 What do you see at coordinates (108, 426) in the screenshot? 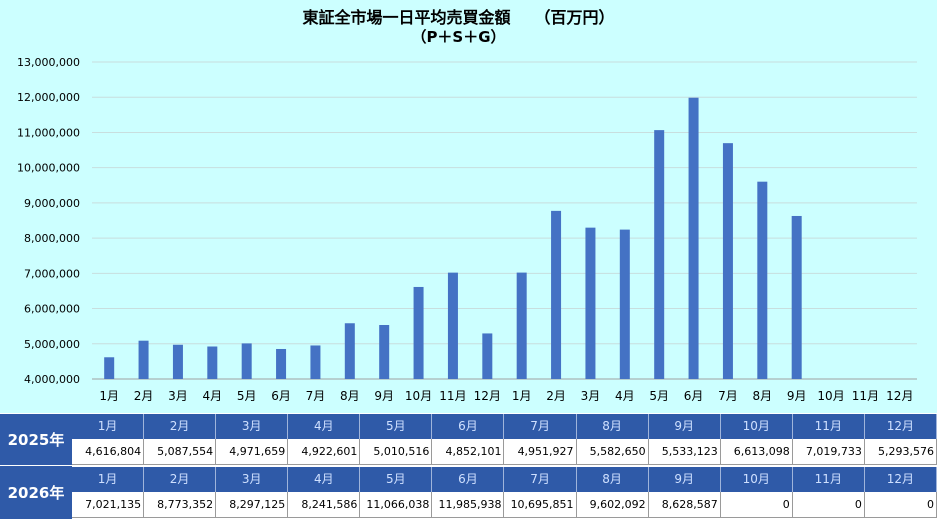
I see `month-header: 1月` at bounding box center [108, 426].